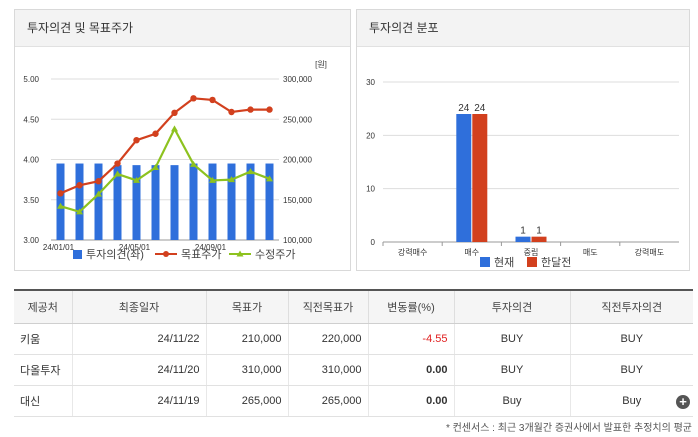  Describe the element at coordinates (135, 247) in the screenshot. I see `x-tick-label: 24/05/01` at that location.